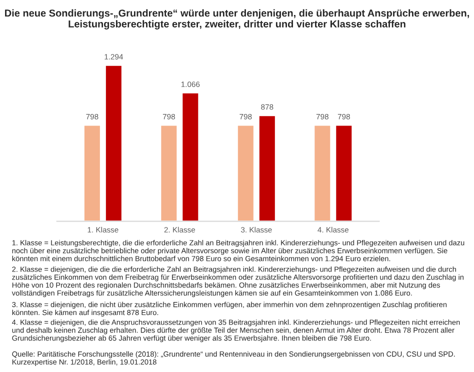 The height and width of the screenshot is (372, 474). What do you see at coordinates (237, 19) in the screenshot?
I see `chart-title: Die neue Sondierungs-„Grundrente“ würde unter denjenigen, die überhaupt Ansprüche erwerben, Leistungsberechtigte erster, zweiter, dritter und vierter Klasse schaffen` at bounding box center [237, 19].